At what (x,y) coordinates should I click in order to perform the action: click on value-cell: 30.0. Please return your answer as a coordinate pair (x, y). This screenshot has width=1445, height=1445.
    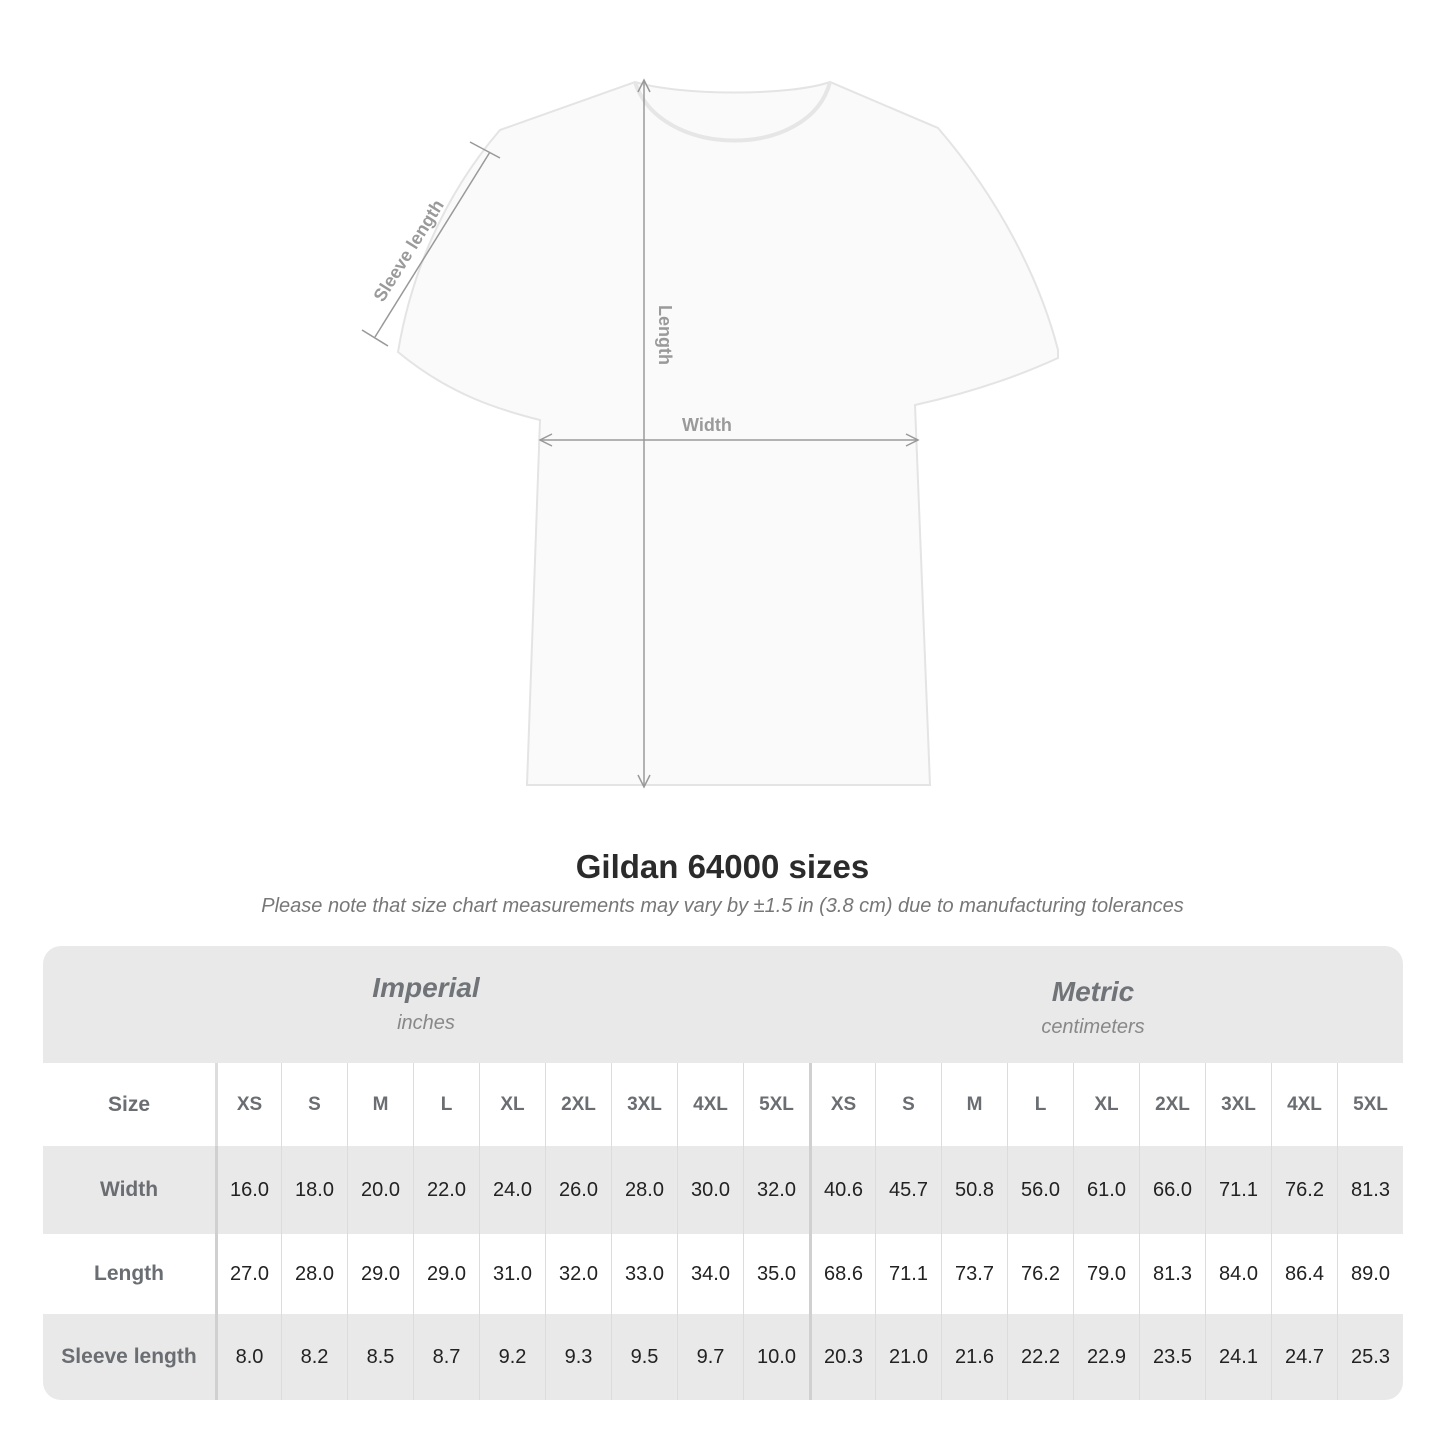
    Looking at the image, I should click on (710, 1190).